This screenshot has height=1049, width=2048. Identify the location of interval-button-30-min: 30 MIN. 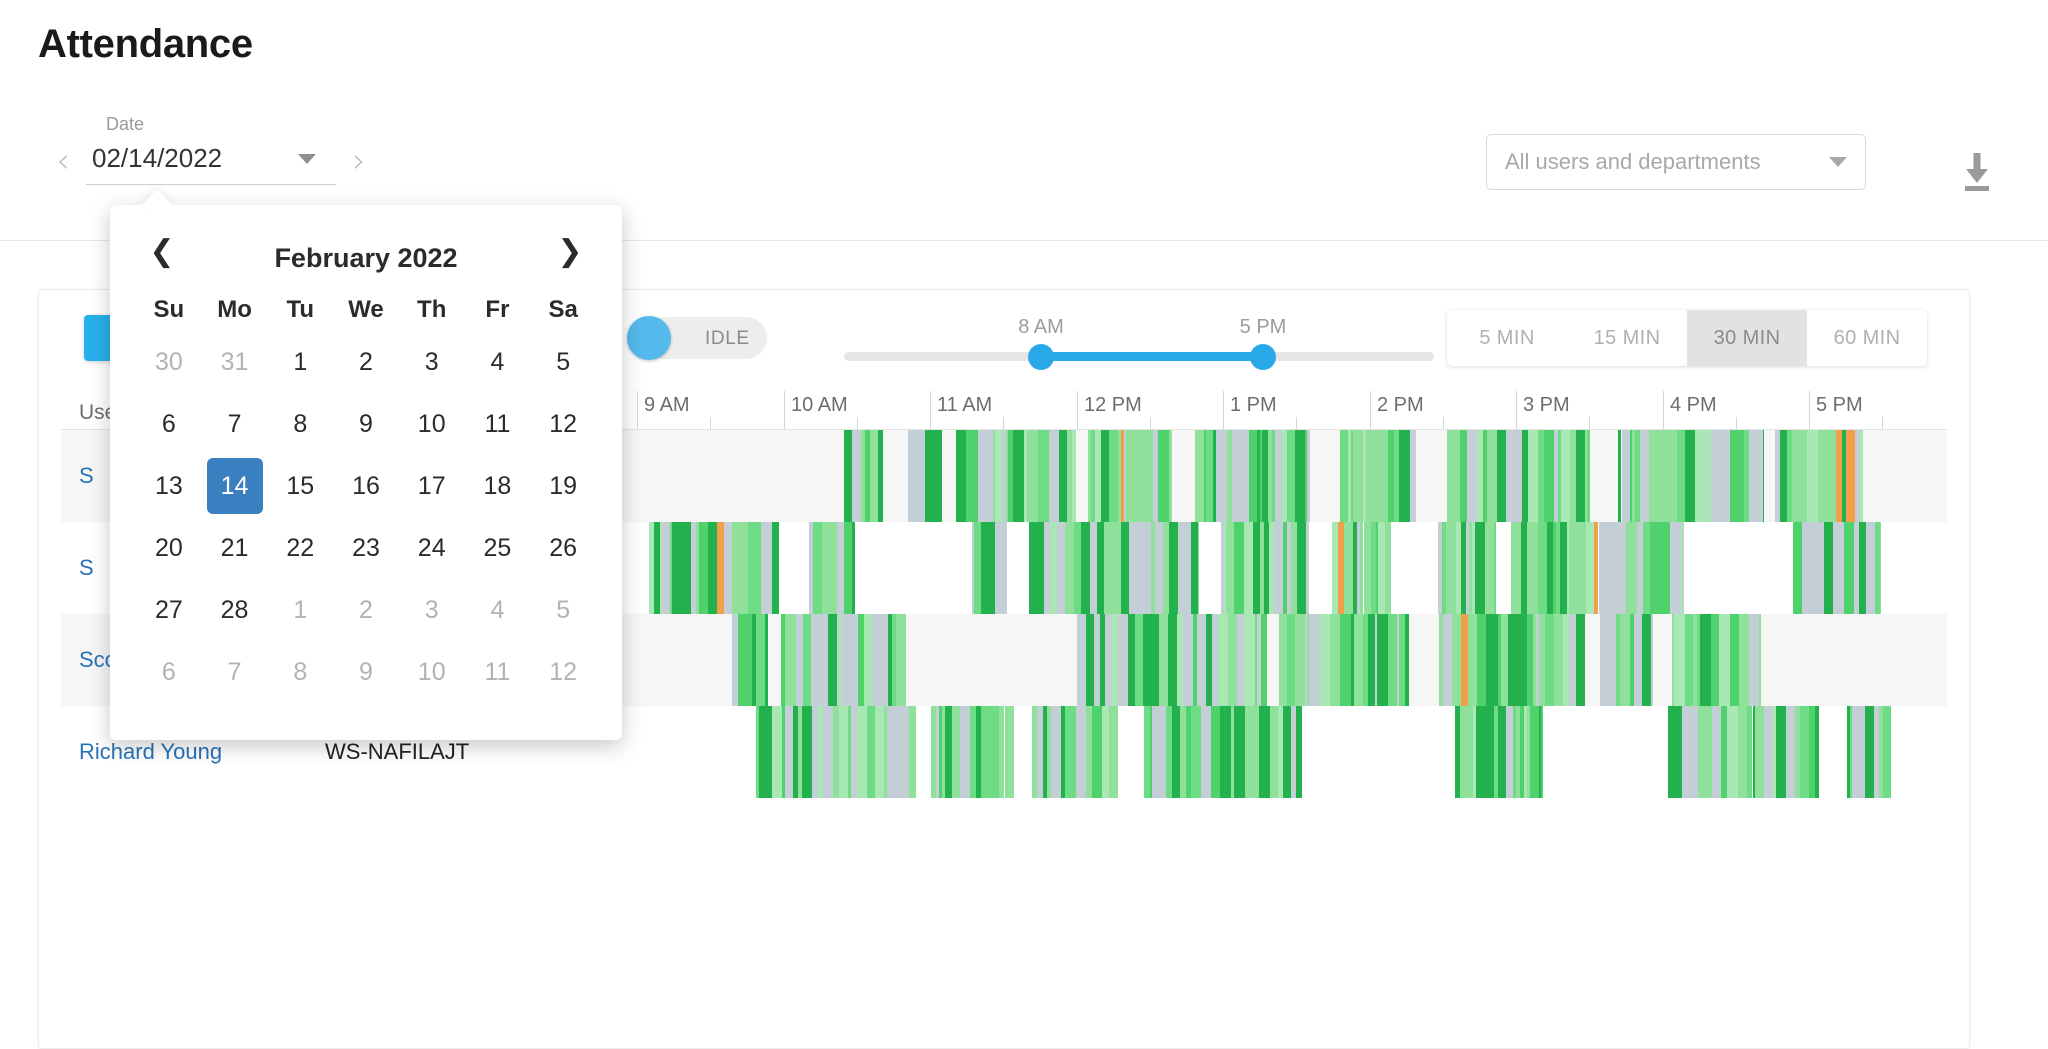
(1747, 338).